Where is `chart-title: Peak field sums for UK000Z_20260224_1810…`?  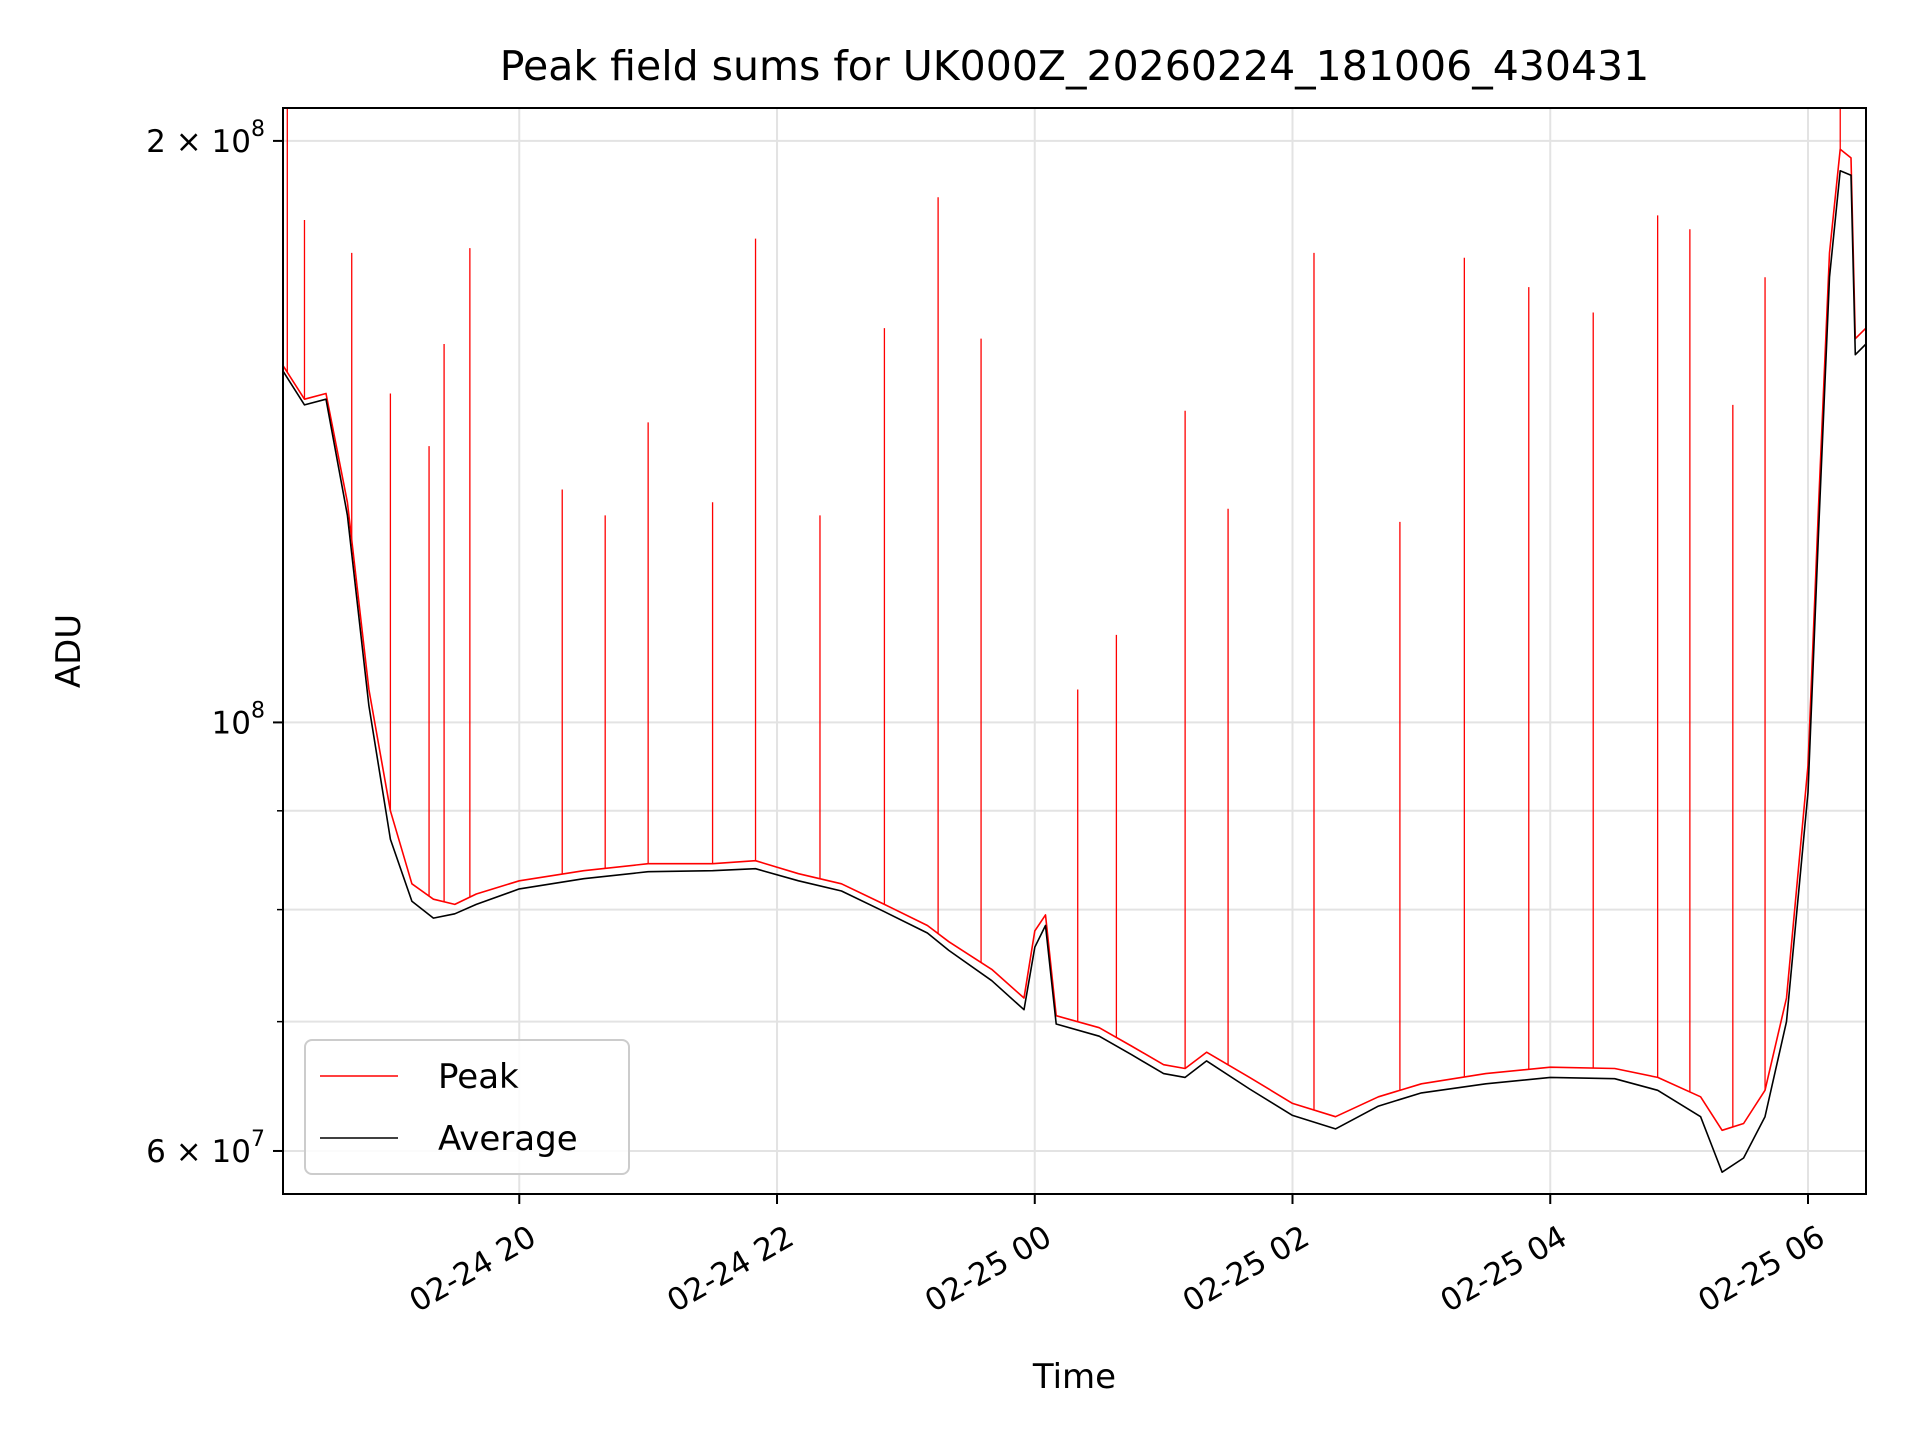 chart-title: Peak field sums for UK000Z_20260224_1810… is located at coordinates (1074, 66).